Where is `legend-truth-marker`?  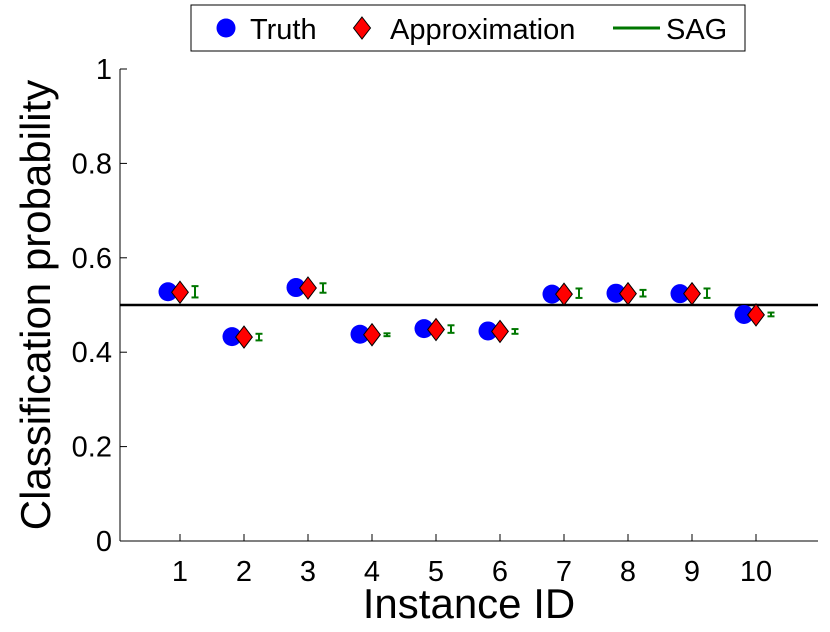 legend-truth-marker is located at coordinates (226, 28).